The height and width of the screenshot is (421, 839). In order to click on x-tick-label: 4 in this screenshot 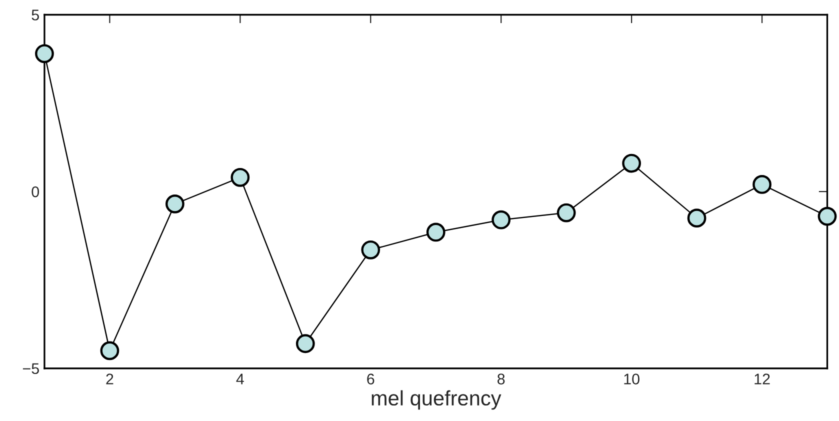, I will do `click(240, 379)`.